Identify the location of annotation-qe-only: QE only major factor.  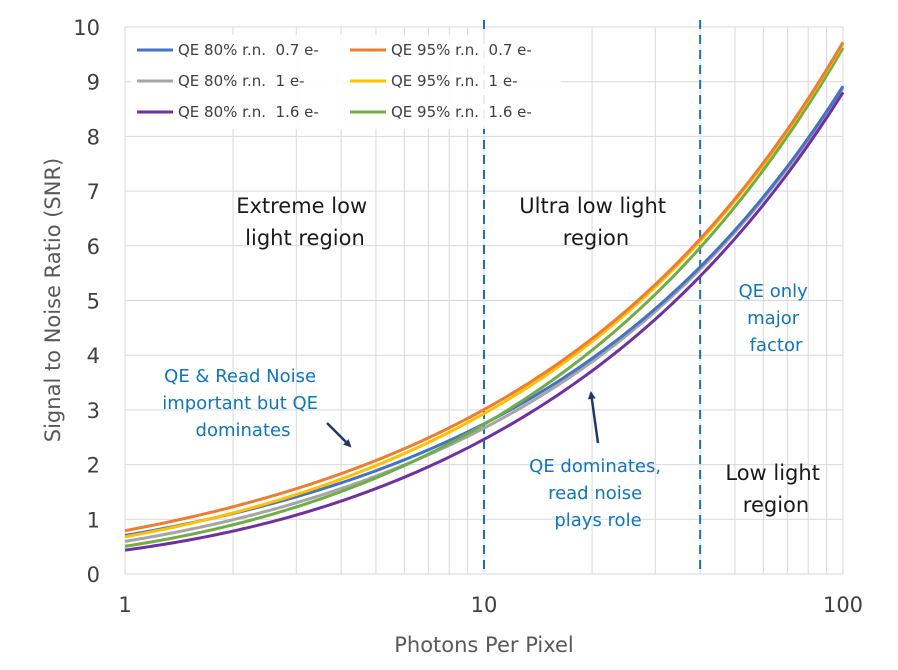
(775, 318).